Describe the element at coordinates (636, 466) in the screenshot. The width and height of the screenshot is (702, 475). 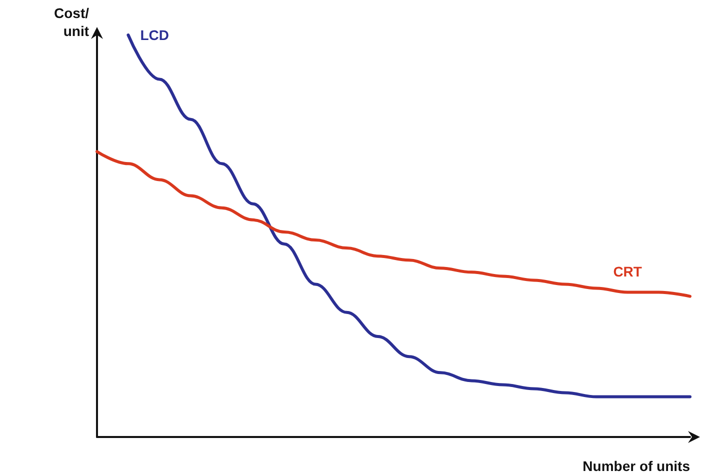
I see `x-axis-title: Number of units` at that location.